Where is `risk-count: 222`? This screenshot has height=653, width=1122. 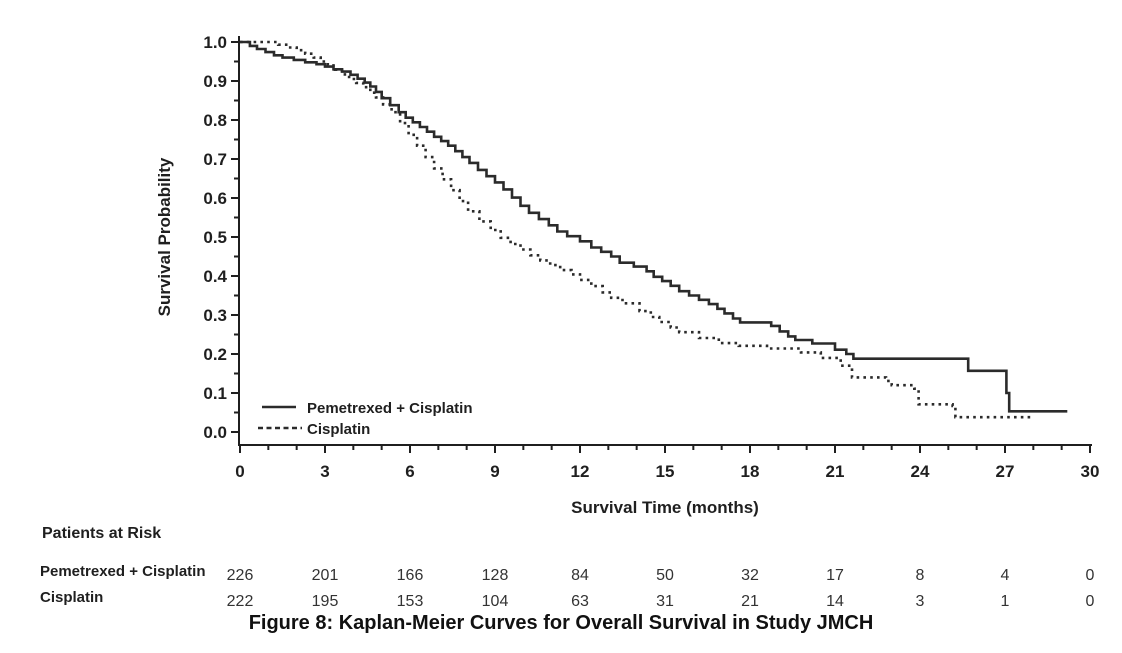 risk-count: 222 is located at coordinates (240, 601).